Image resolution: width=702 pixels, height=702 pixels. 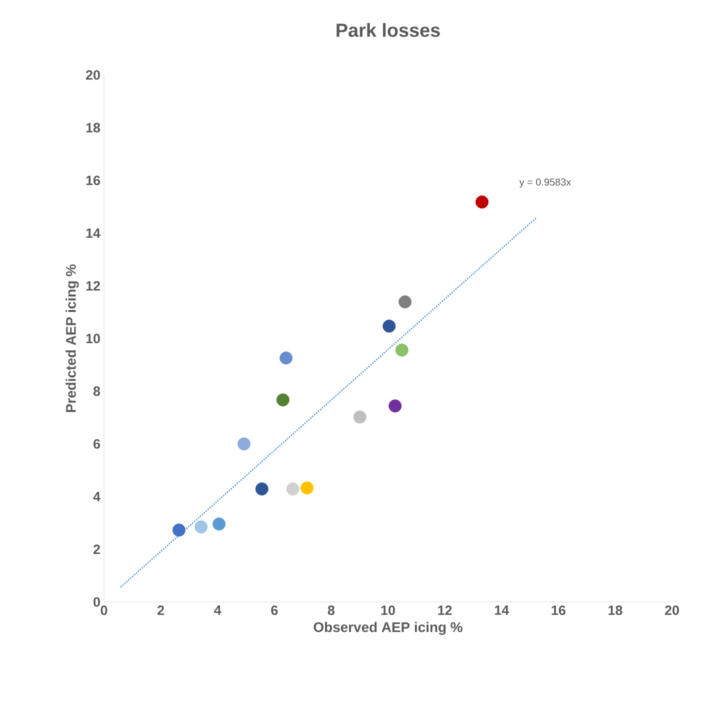 What do you see at coordinates (388, 611) in the screenshot?
I see `x-tick-label: 10` at bounding box center [388, 611].